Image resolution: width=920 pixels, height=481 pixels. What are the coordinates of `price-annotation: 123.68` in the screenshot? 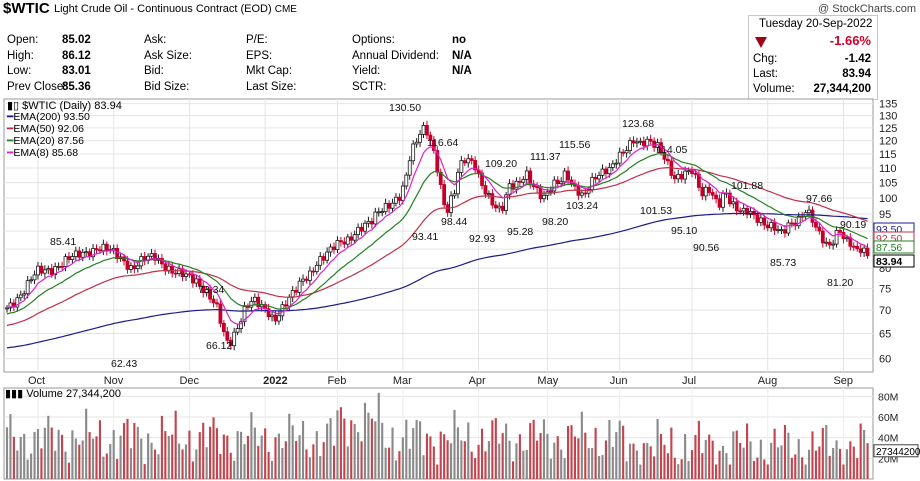 It's located at (638, 124).